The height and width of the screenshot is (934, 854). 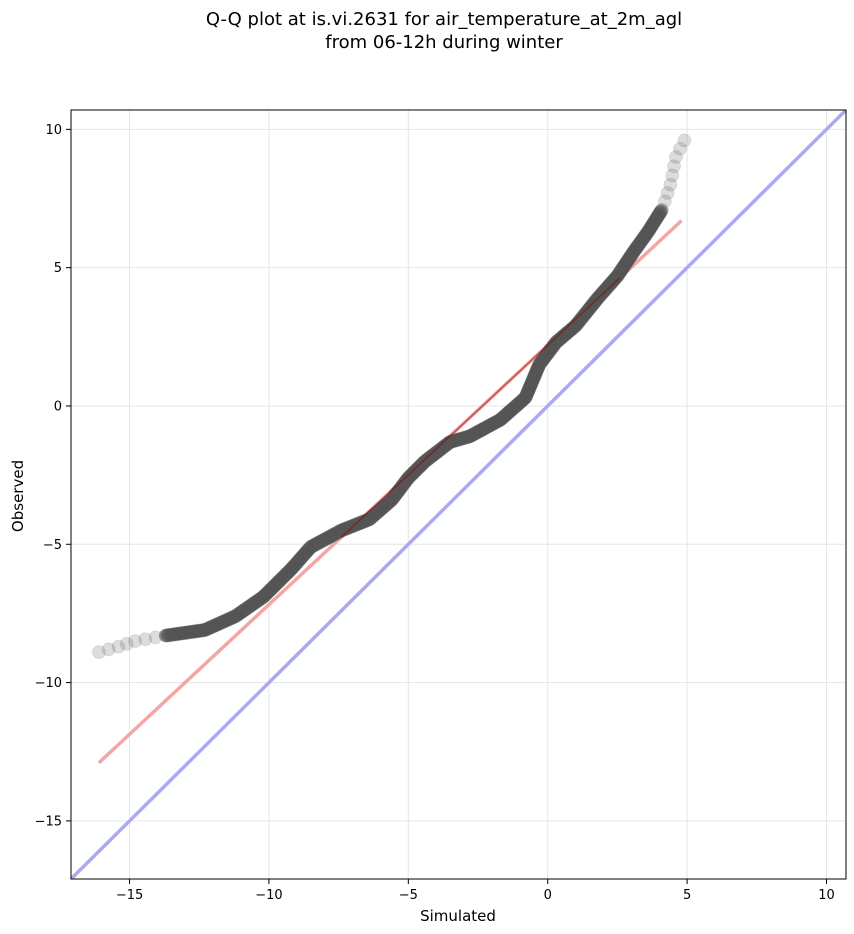 I want to click on x-tick-label: −5, so click(x=408, y=895).